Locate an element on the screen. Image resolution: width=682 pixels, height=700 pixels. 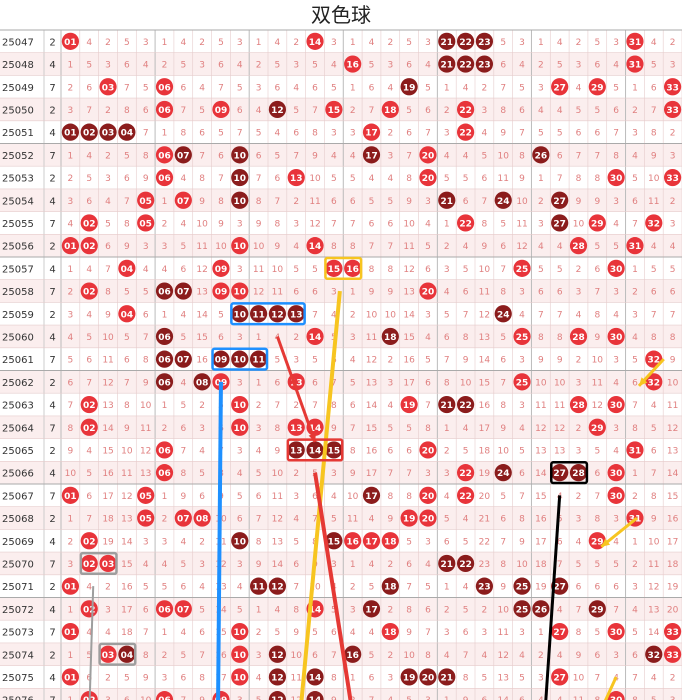
ball-number: 02 is located at coordinates (89, 429).